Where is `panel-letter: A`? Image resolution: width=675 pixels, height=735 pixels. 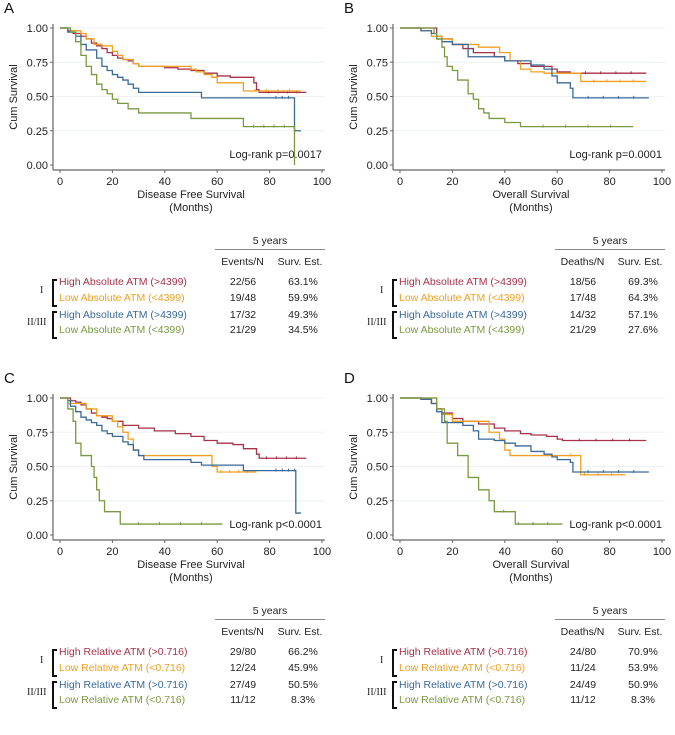 panel-letter: A is located at coordinates (9, 8).